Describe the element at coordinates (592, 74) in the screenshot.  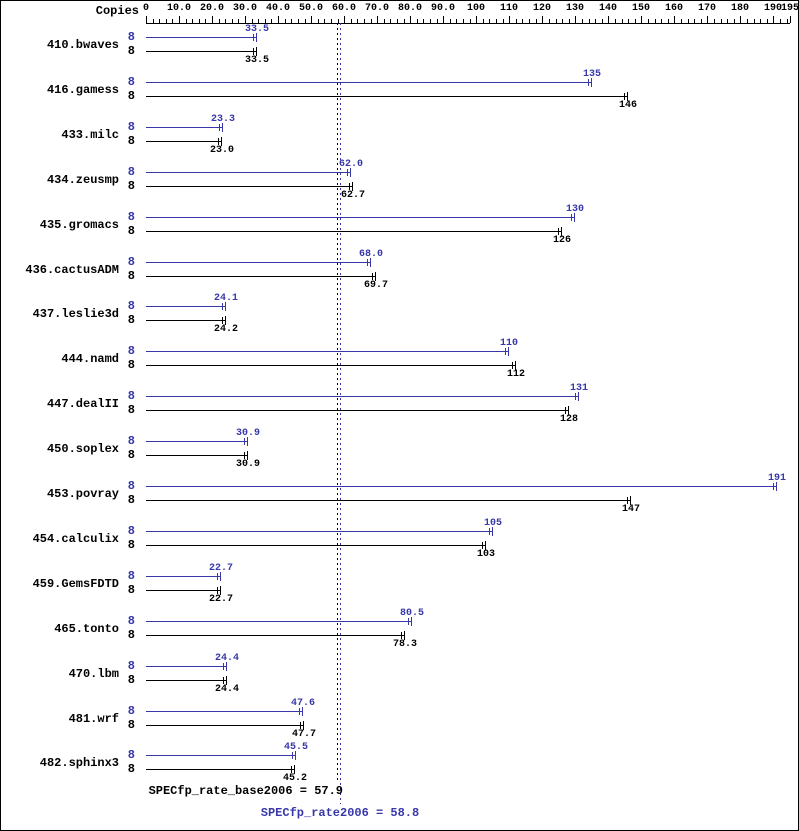
I see `peak-value-label: 135` at that location.